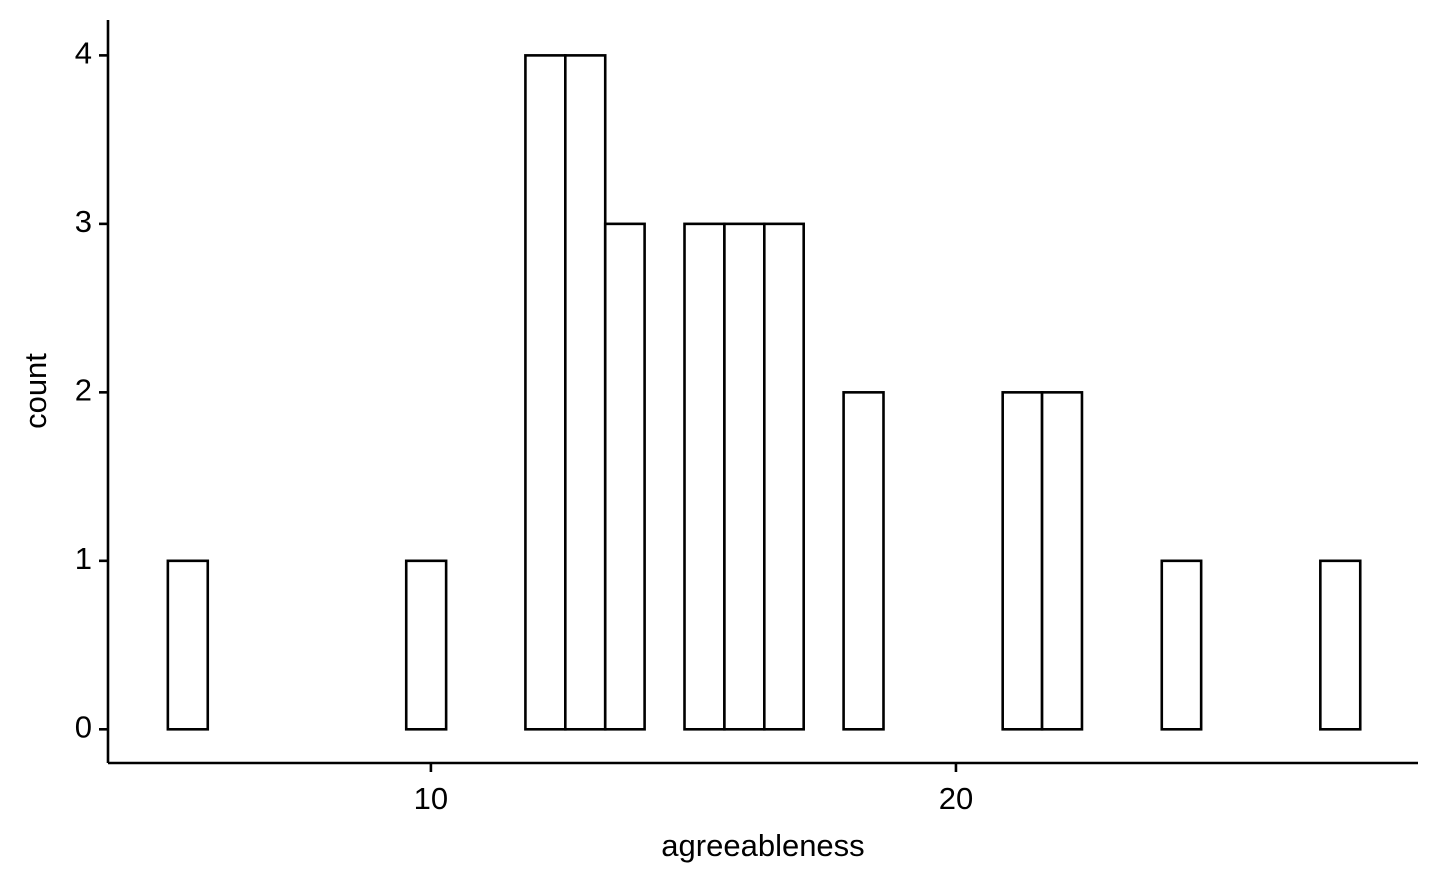 The image size is (1440, 889). Describe the element at coordinates (83, 558) in the screenshot. I see `y-tick-label: 1` at that location.